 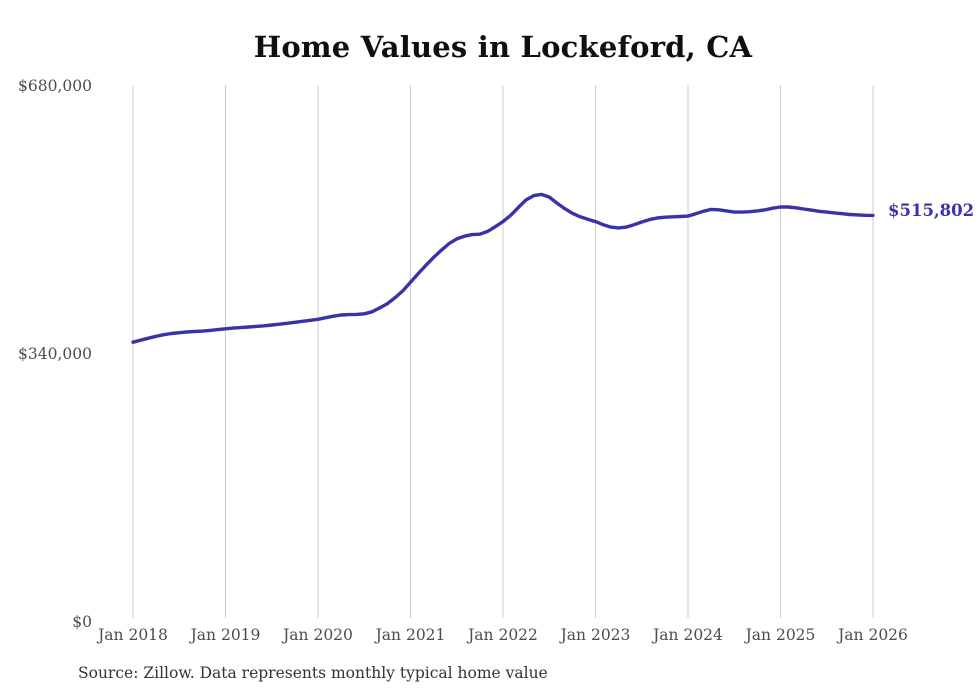 What do you see at coordinates (133, 635) in the screenshot?
I see `x-axis-tick-label: Jan 2018` at bounding box center [133, 635].